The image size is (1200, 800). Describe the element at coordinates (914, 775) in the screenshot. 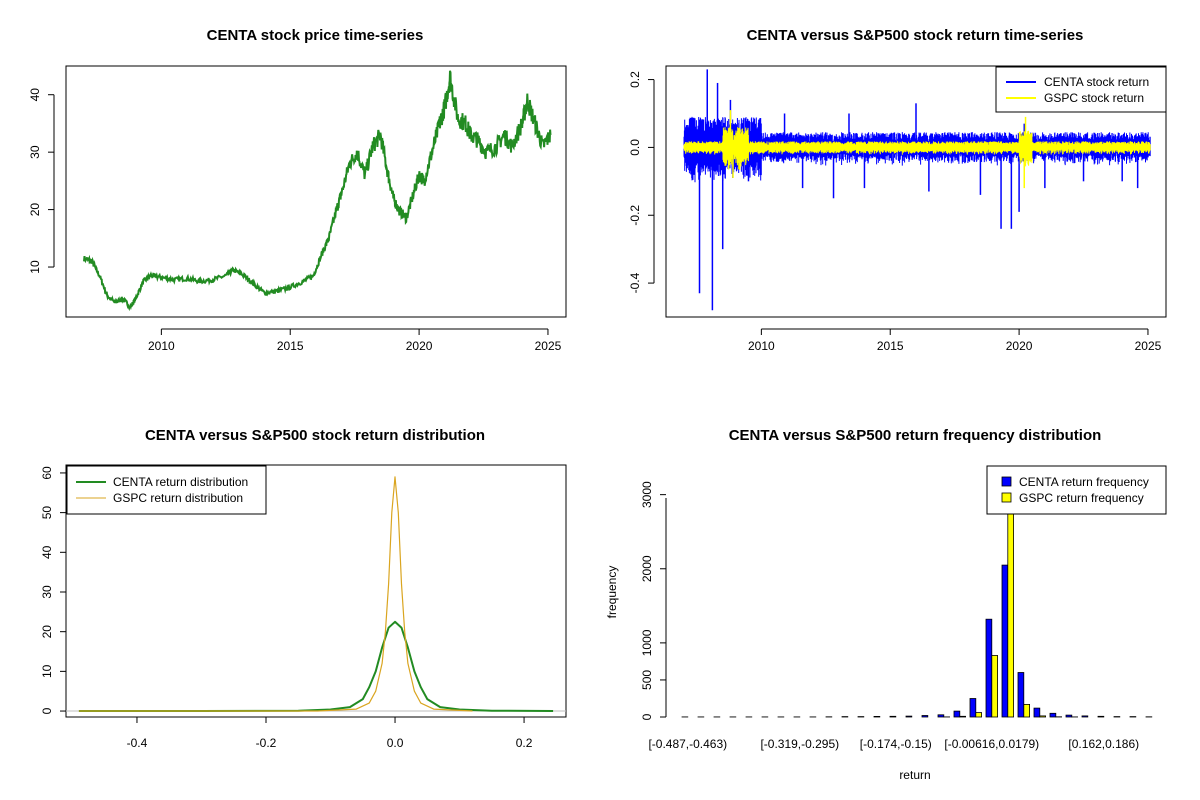

I see `frequency-xlabel: return` at that location.